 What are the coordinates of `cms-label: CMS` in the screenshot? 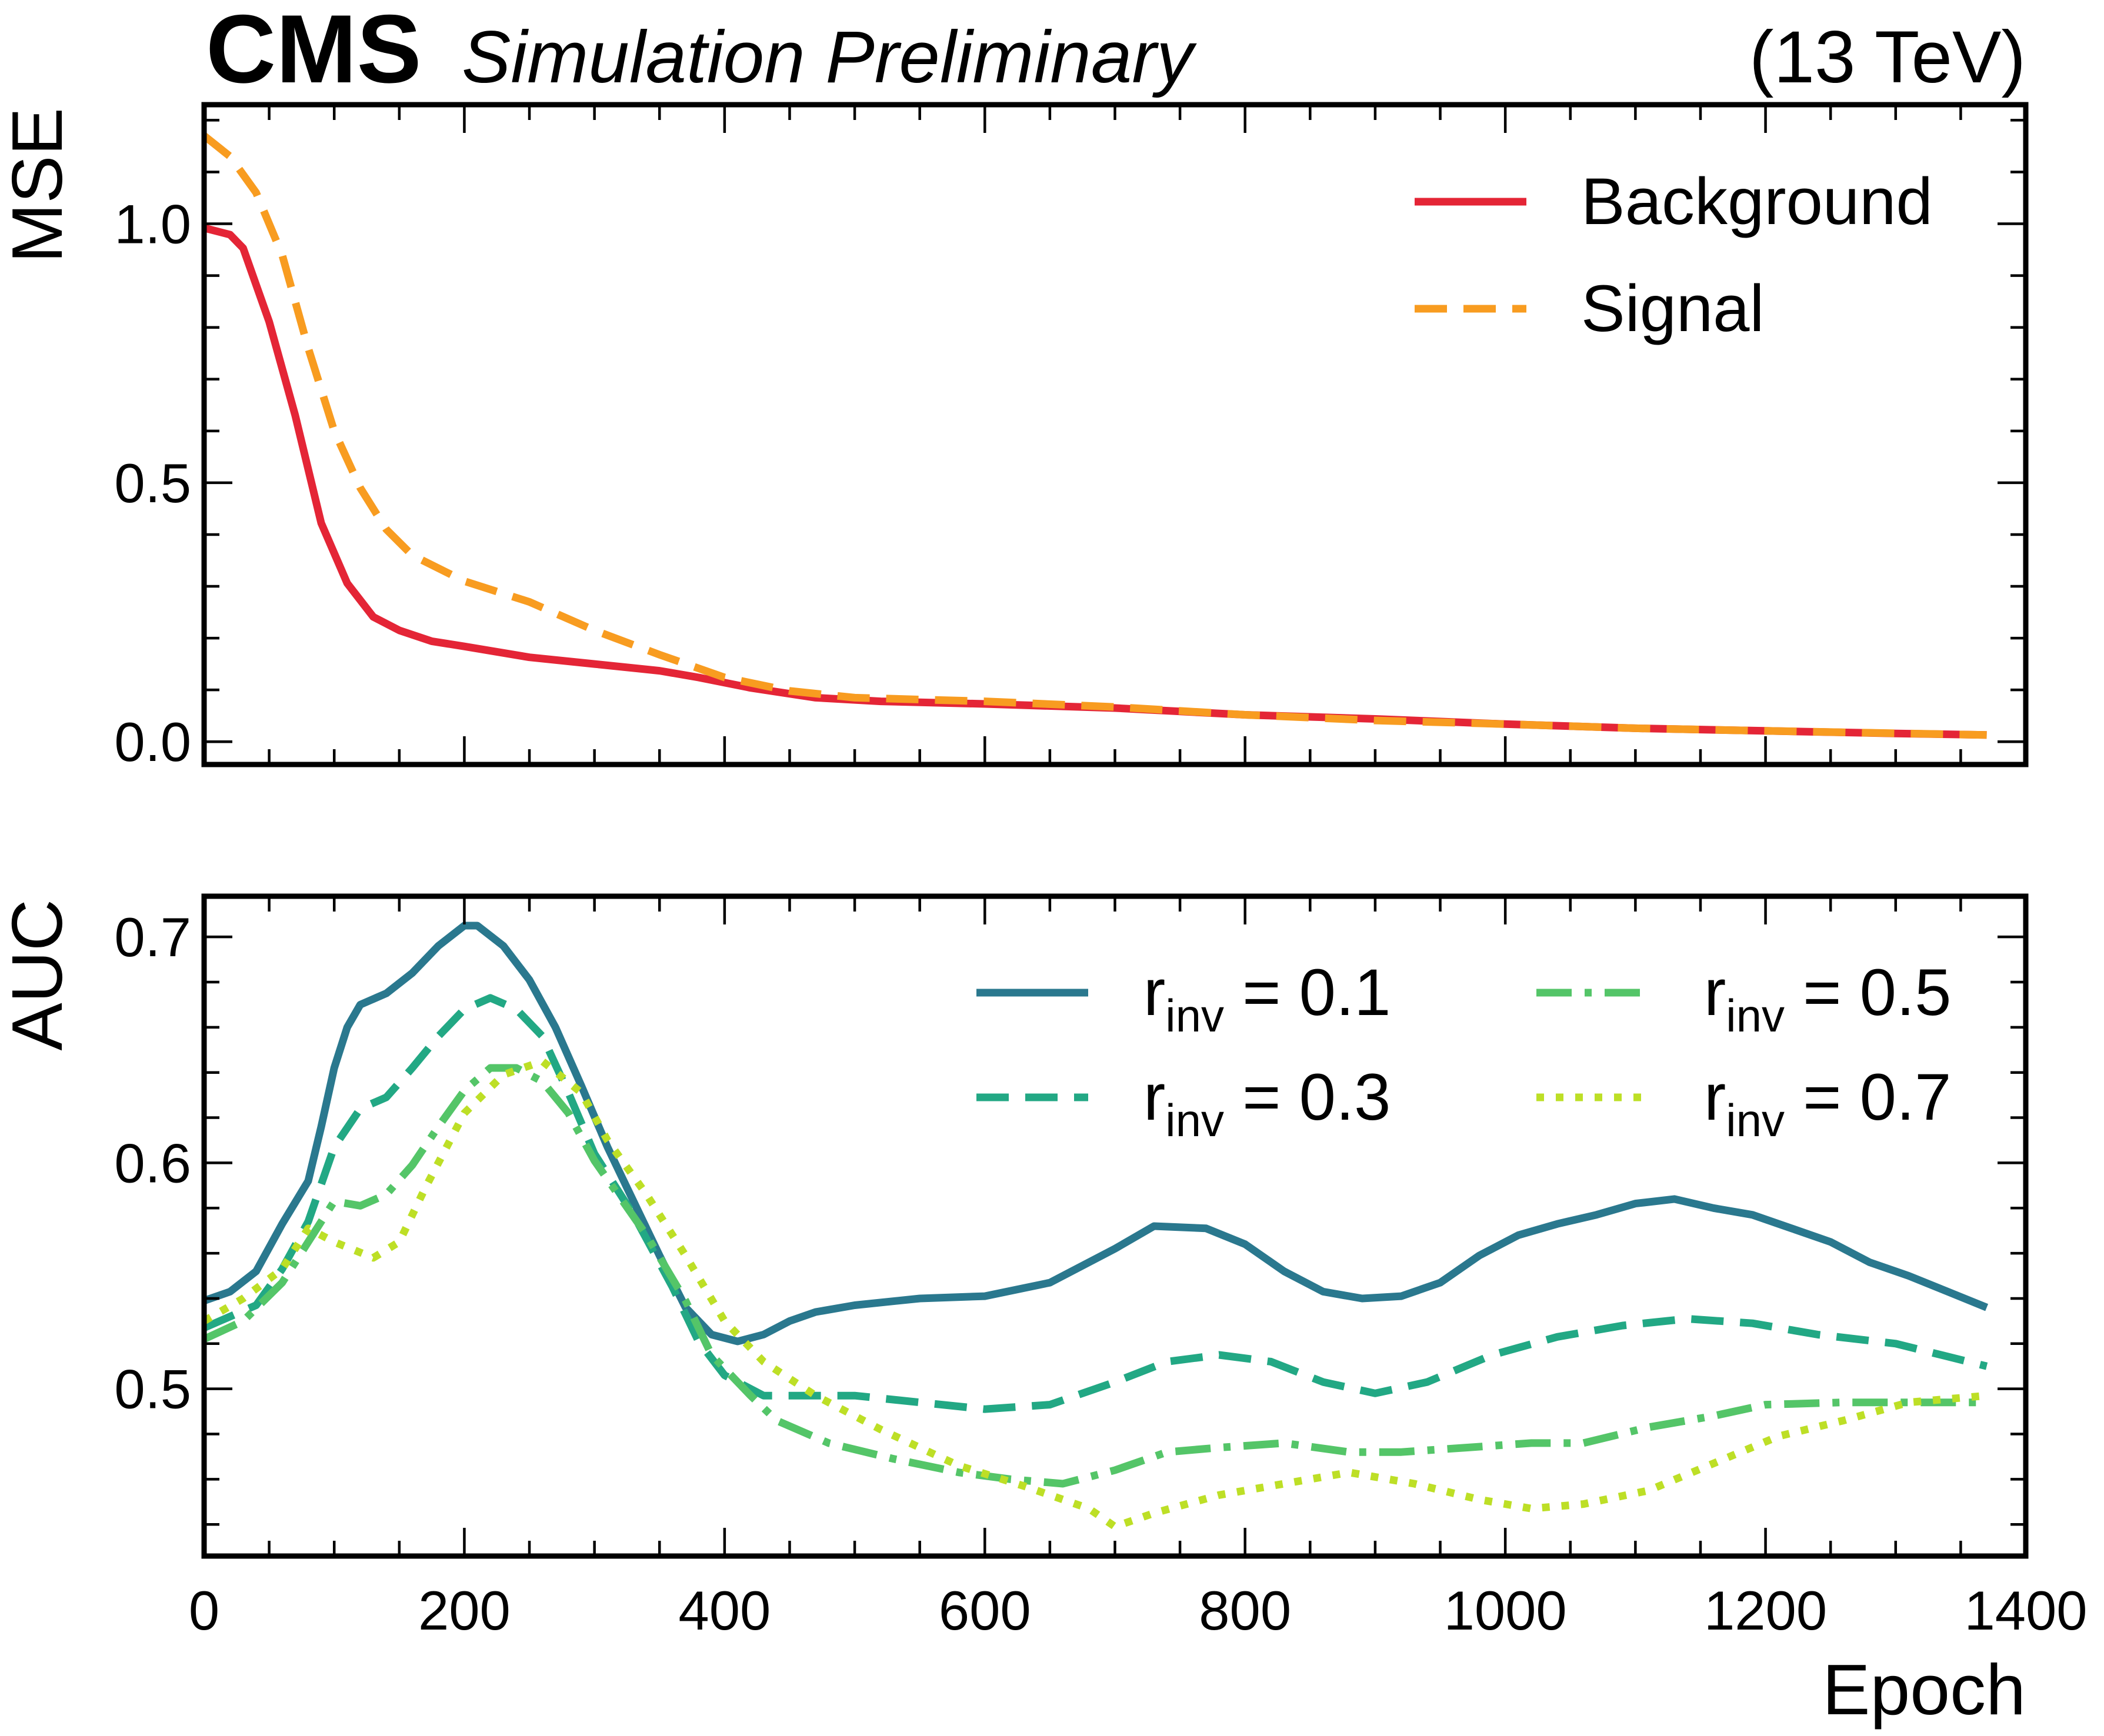 It's located at (314, 51).